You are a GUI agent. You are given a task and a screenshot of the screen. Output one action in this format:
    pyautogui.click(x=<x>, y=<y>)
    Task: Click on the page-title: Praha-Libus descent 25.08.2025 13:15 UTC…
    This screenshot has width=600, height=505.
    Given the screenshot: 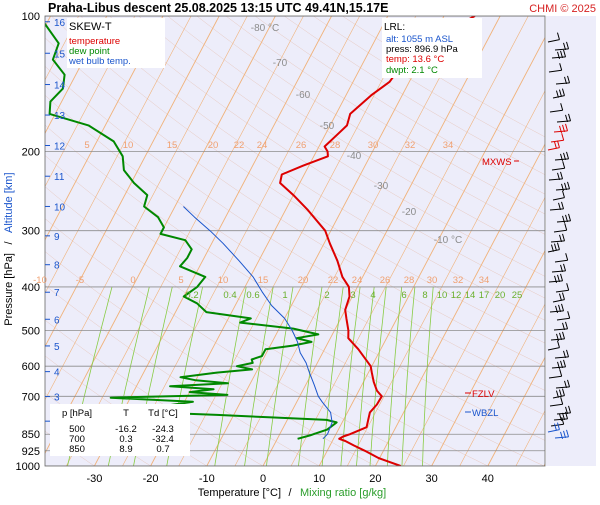 What is the action you would take?
    pyautogui.click(x=218, y=8)
    